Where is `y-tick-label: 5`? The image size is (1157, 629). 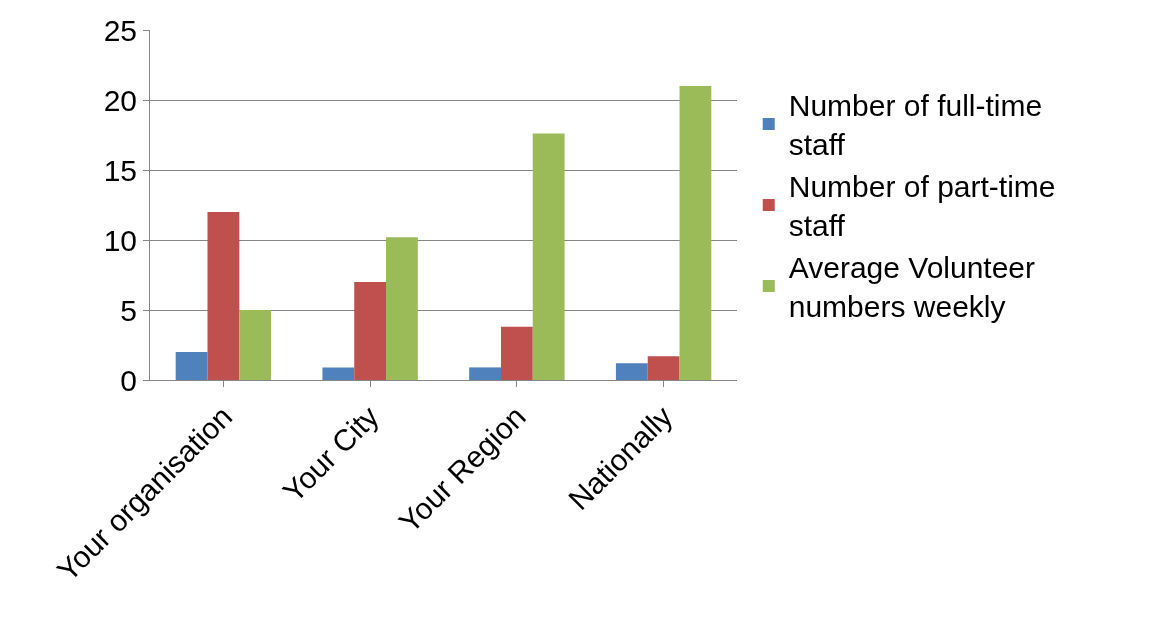 y-tick-label: 5 is located at coordinates (128, 310).